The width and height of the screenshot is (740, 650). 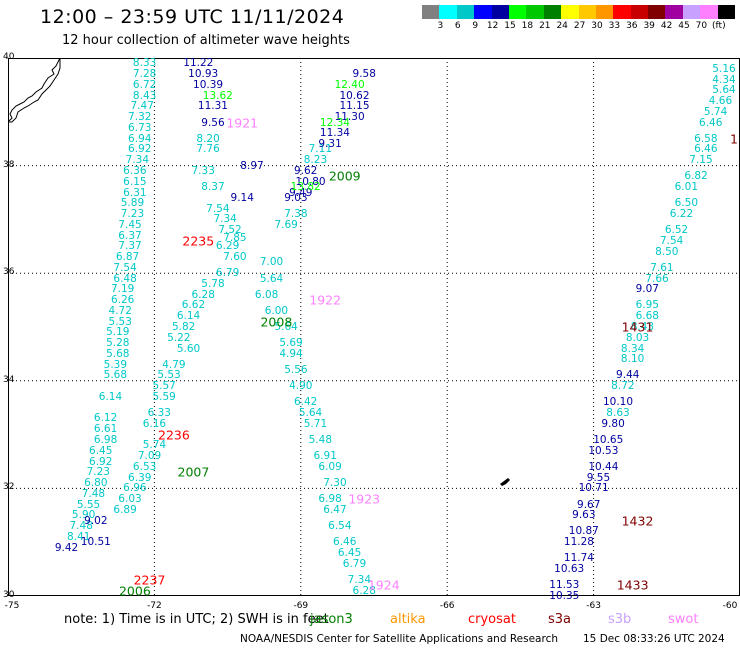 What do you see at coordinates (122, 289) in the screenshot?
I see `wave-height-value: 7.19` at bounding box center [122, 289].